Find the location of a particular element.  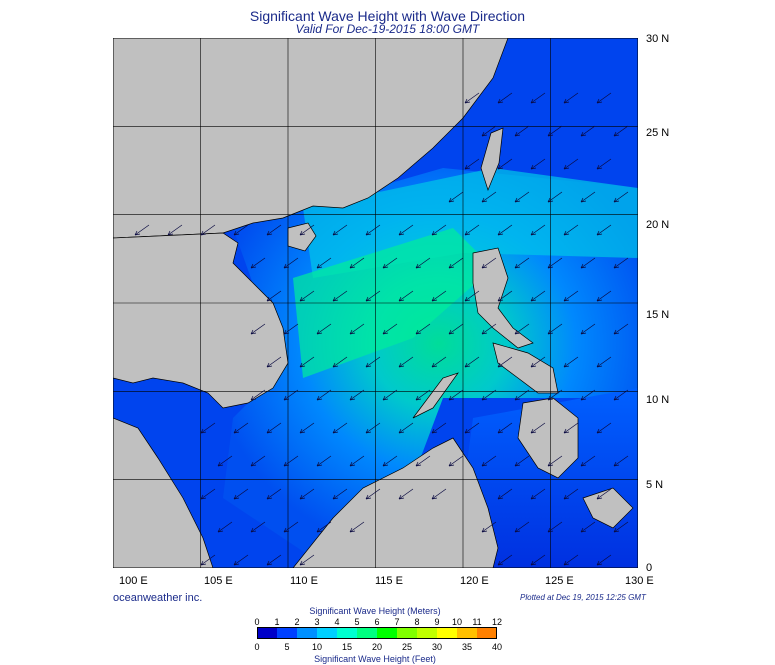

colorbar is located at coordinates (377, 633).